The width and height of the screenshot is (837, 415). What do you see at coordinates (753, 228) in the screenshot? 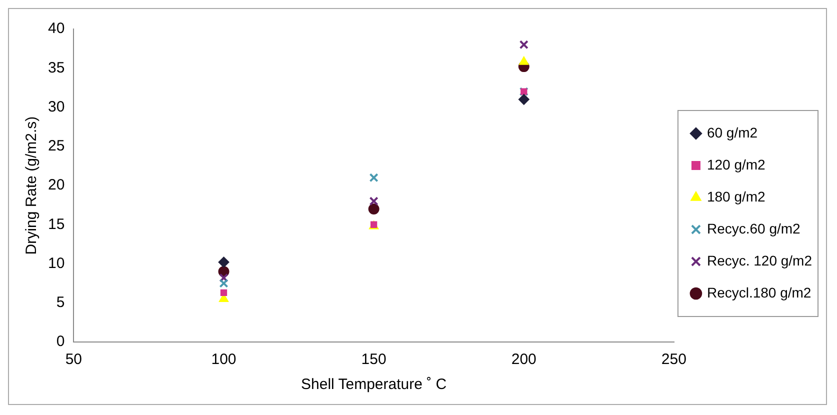
I see `legend-label: Recyc.60 g/m2` at bounding box center [753, 228].